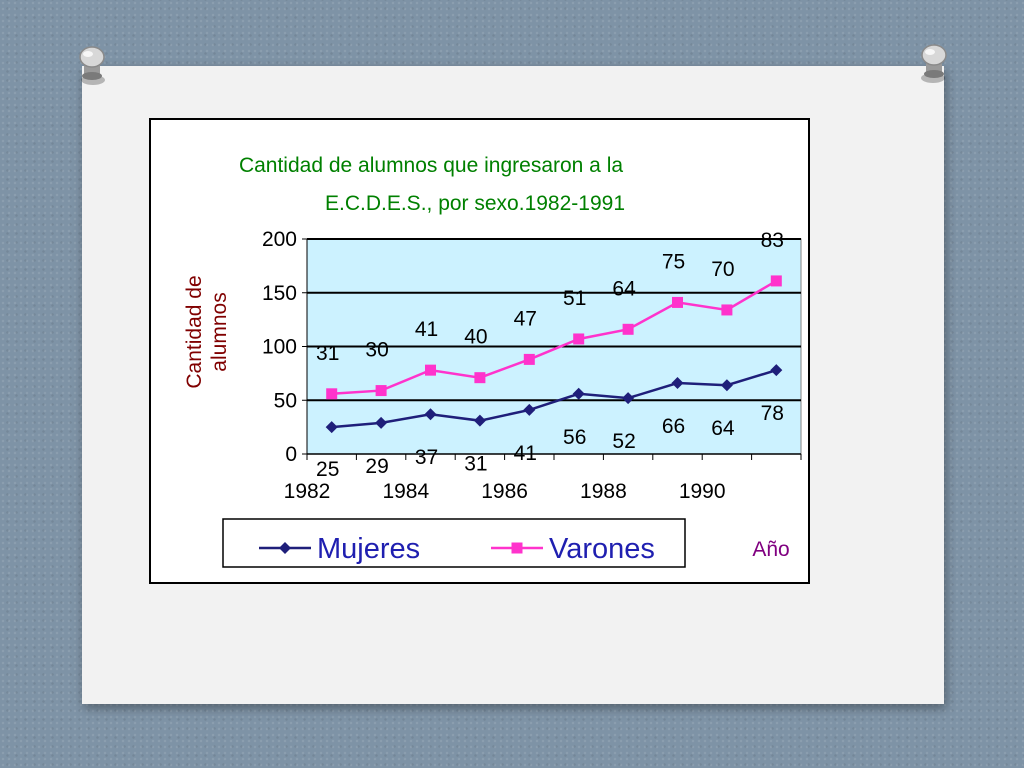 Image resolution: width=1024 pixels, height=768 pixels. I want to click on legend-box, so click(454, 543).